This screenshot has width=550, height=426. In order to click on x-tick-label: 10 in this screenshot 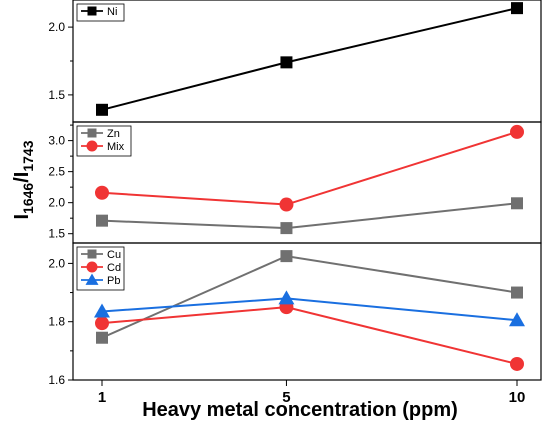, I will do `click(517, 397)`.